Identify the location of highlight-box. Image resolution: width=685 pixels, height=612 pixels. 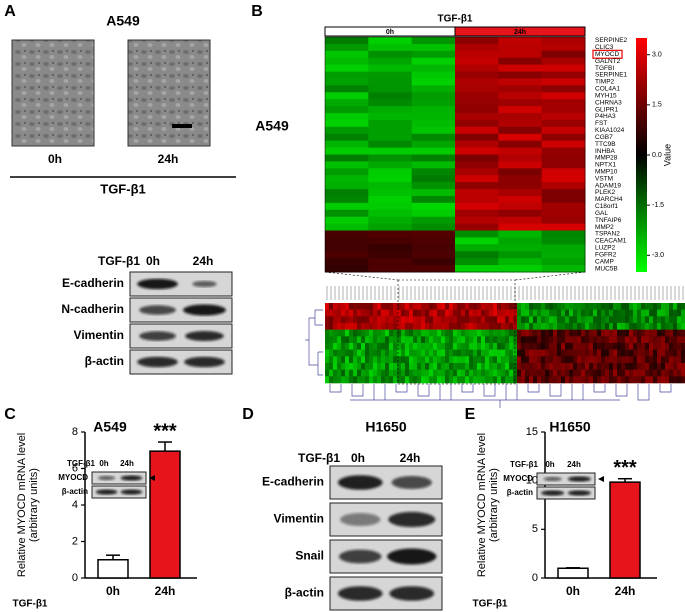
(607, 54).